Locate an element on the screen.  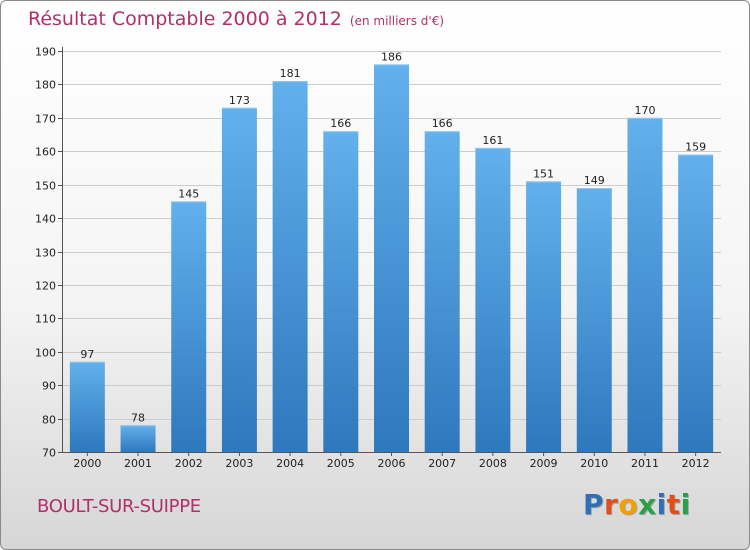
logo-letter: P is located at coordinates (594, 504).